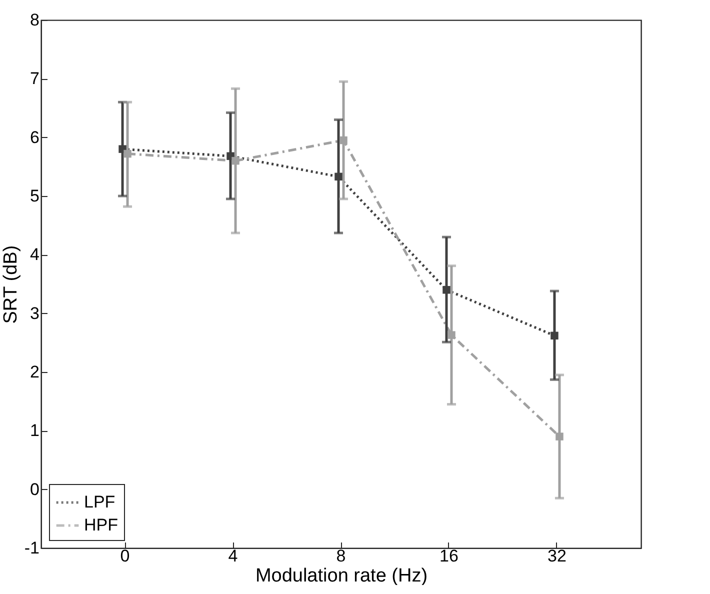 The image size is (710, 594). I want to click on x-tick-label: 8, so click(341, 556).